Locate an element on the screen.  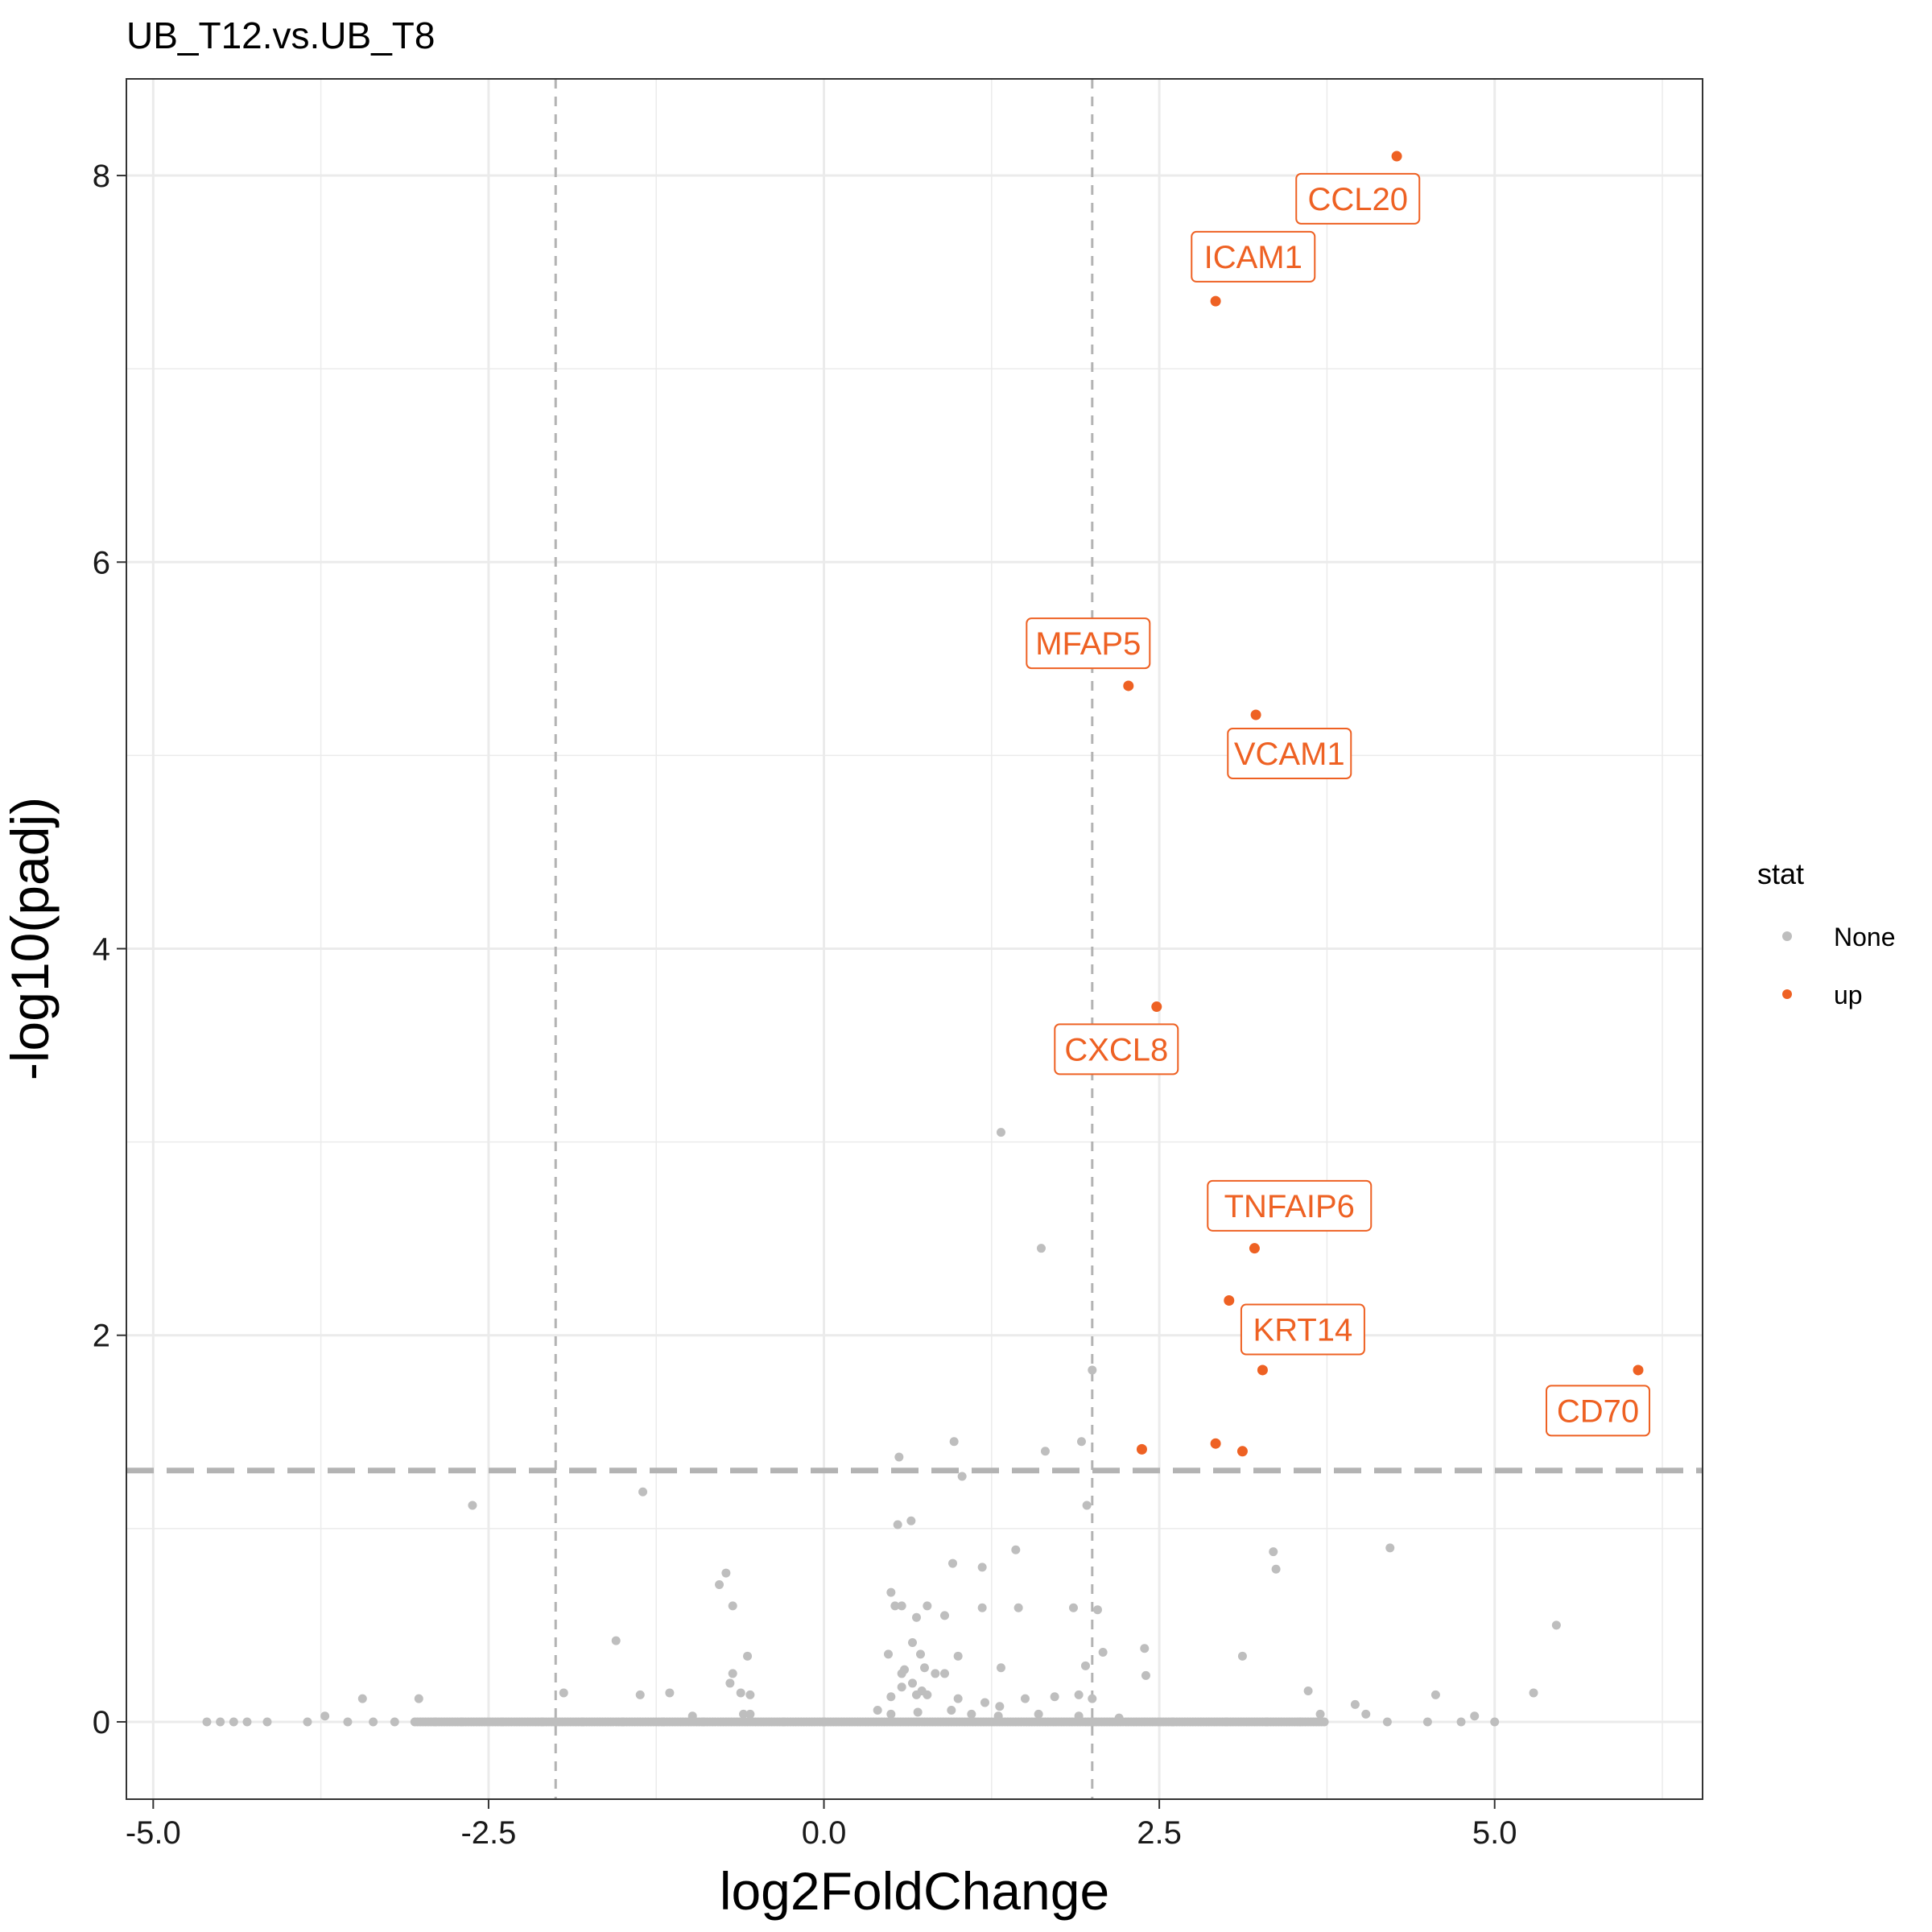
x-tick-label: 5.0 is located at coordinates (1494, 1833).